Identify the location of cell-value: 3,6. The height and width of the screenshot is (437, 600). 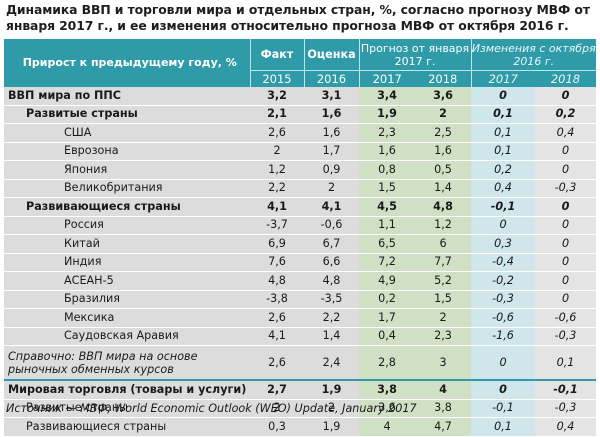
(387, 408).